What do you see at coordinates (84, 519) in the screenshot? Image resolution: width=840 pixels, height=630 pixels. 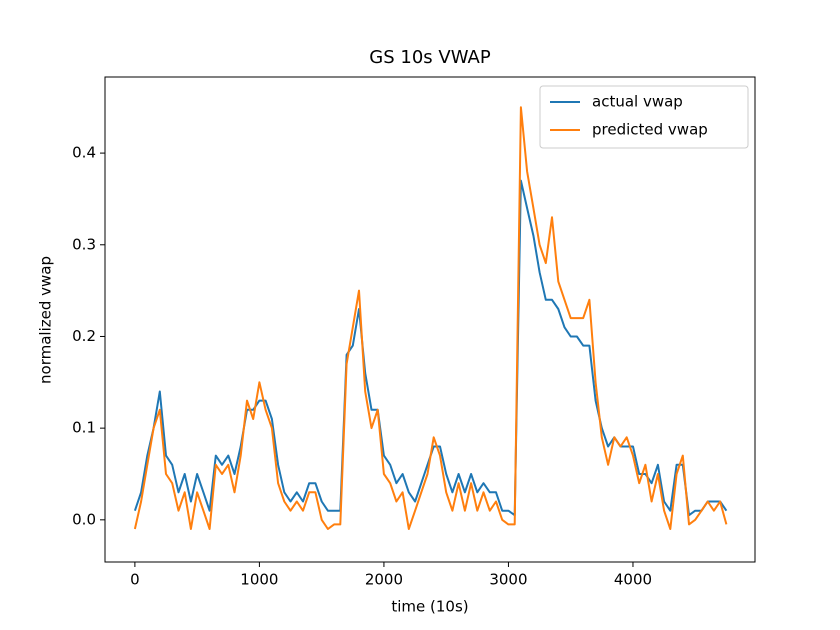 I see `y-tick-label: 0.0` at bounding box center [84, 519].